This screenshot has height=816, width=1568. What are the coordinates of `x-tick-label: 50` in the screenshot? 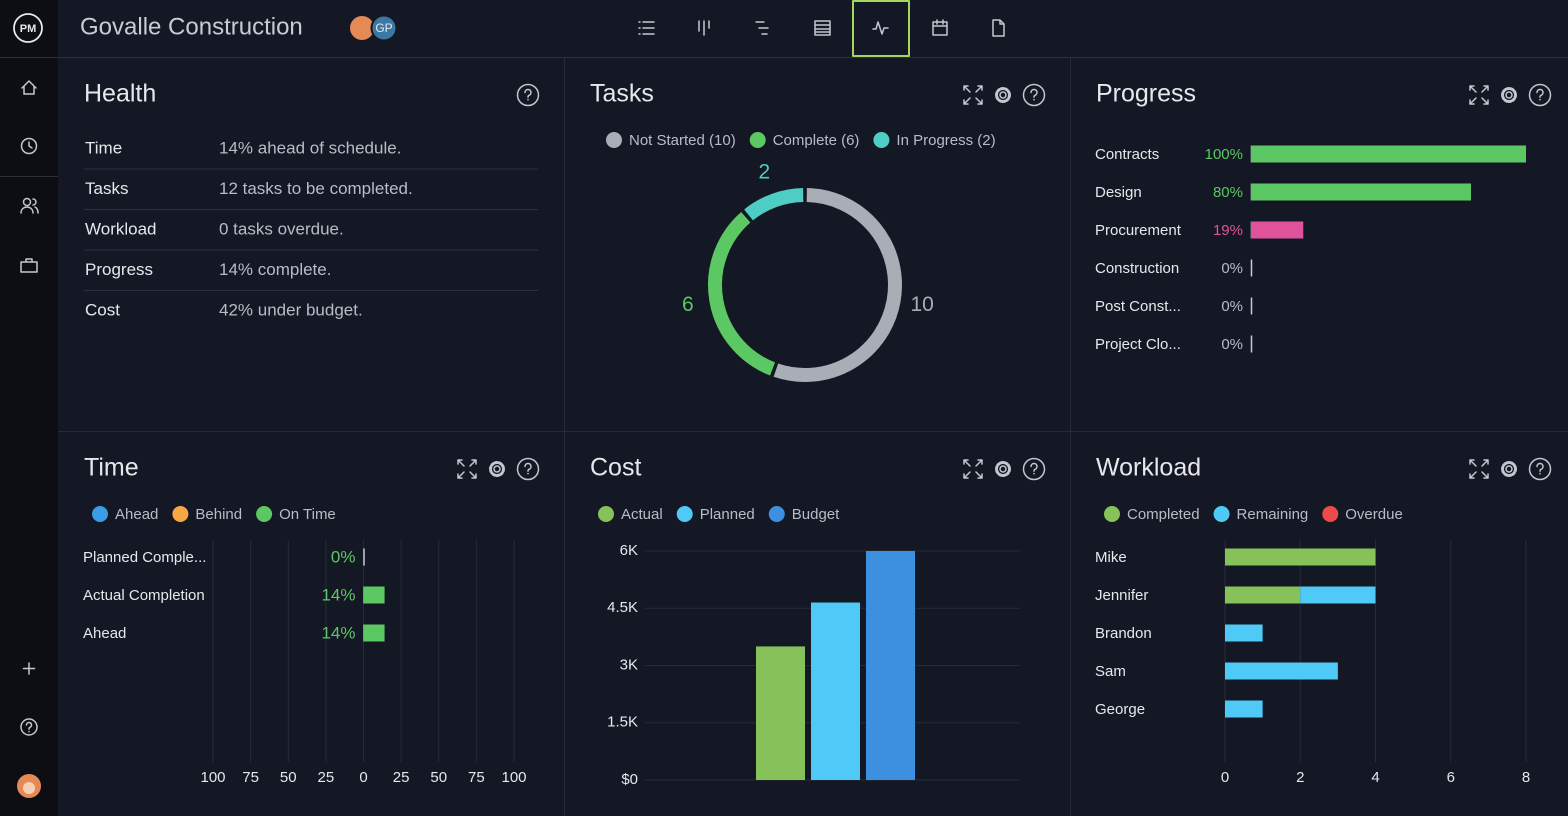 It's located at (288, 777).